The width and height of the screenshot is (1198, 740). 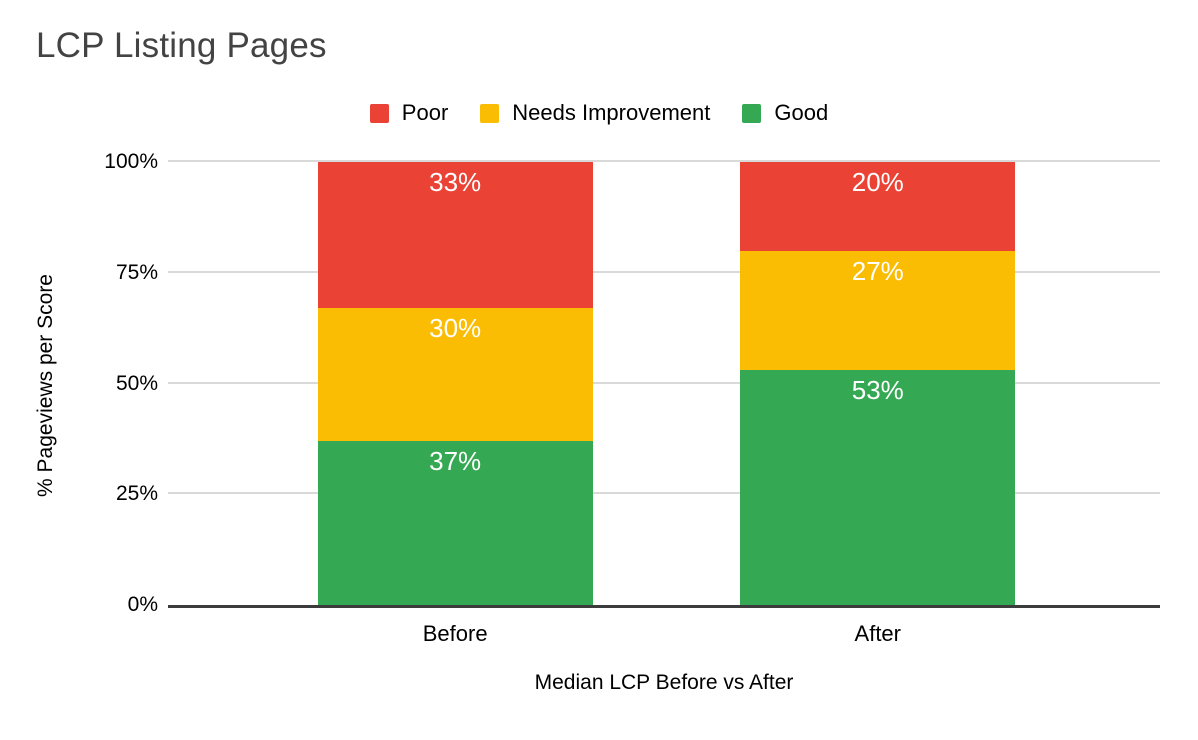 What do you see at coordinates (455, 328) in the screenshot?
I see `bar-segment-value-label: 30%` at bounding box center [455, 328].